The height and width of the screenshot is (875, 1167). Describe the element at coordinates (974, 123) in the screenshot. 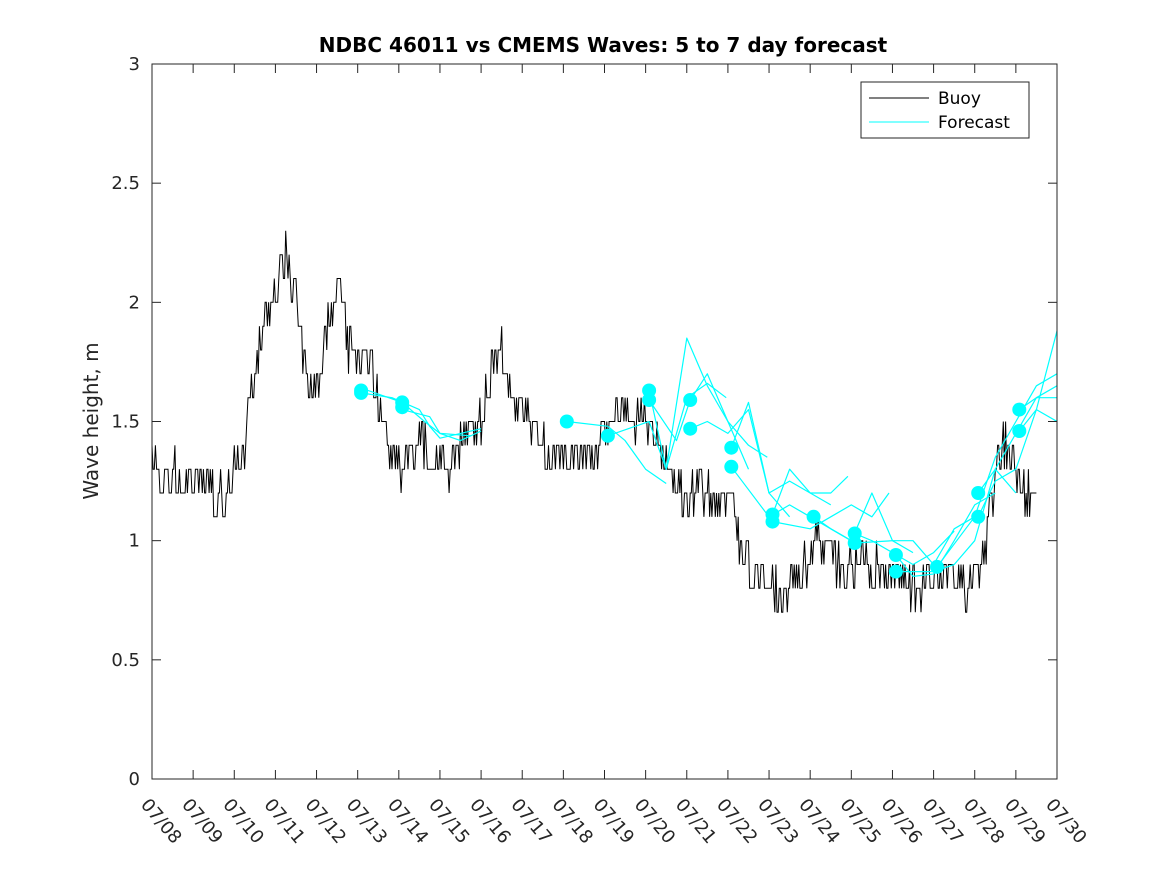

I see `legend-label-forecast: Forecast` at that location.